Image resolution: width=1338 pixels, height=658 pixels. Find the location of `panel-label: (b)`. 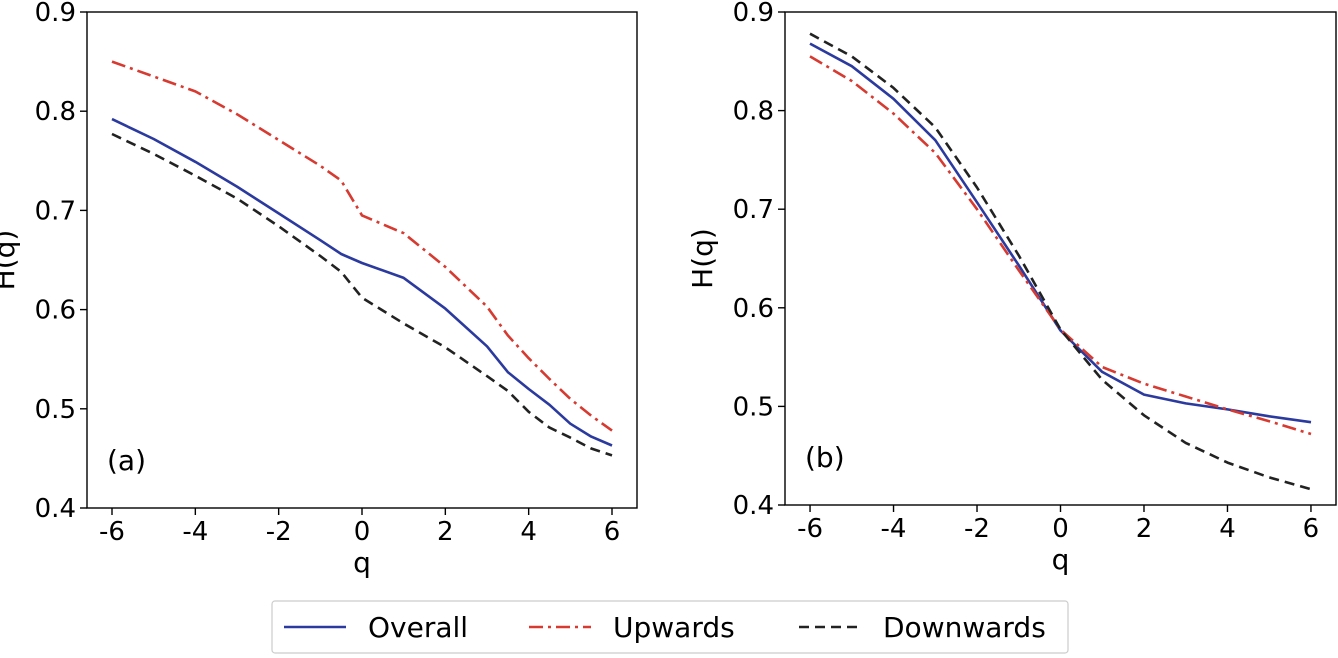

panel-label: (b) is located at coordinates (825, 457).